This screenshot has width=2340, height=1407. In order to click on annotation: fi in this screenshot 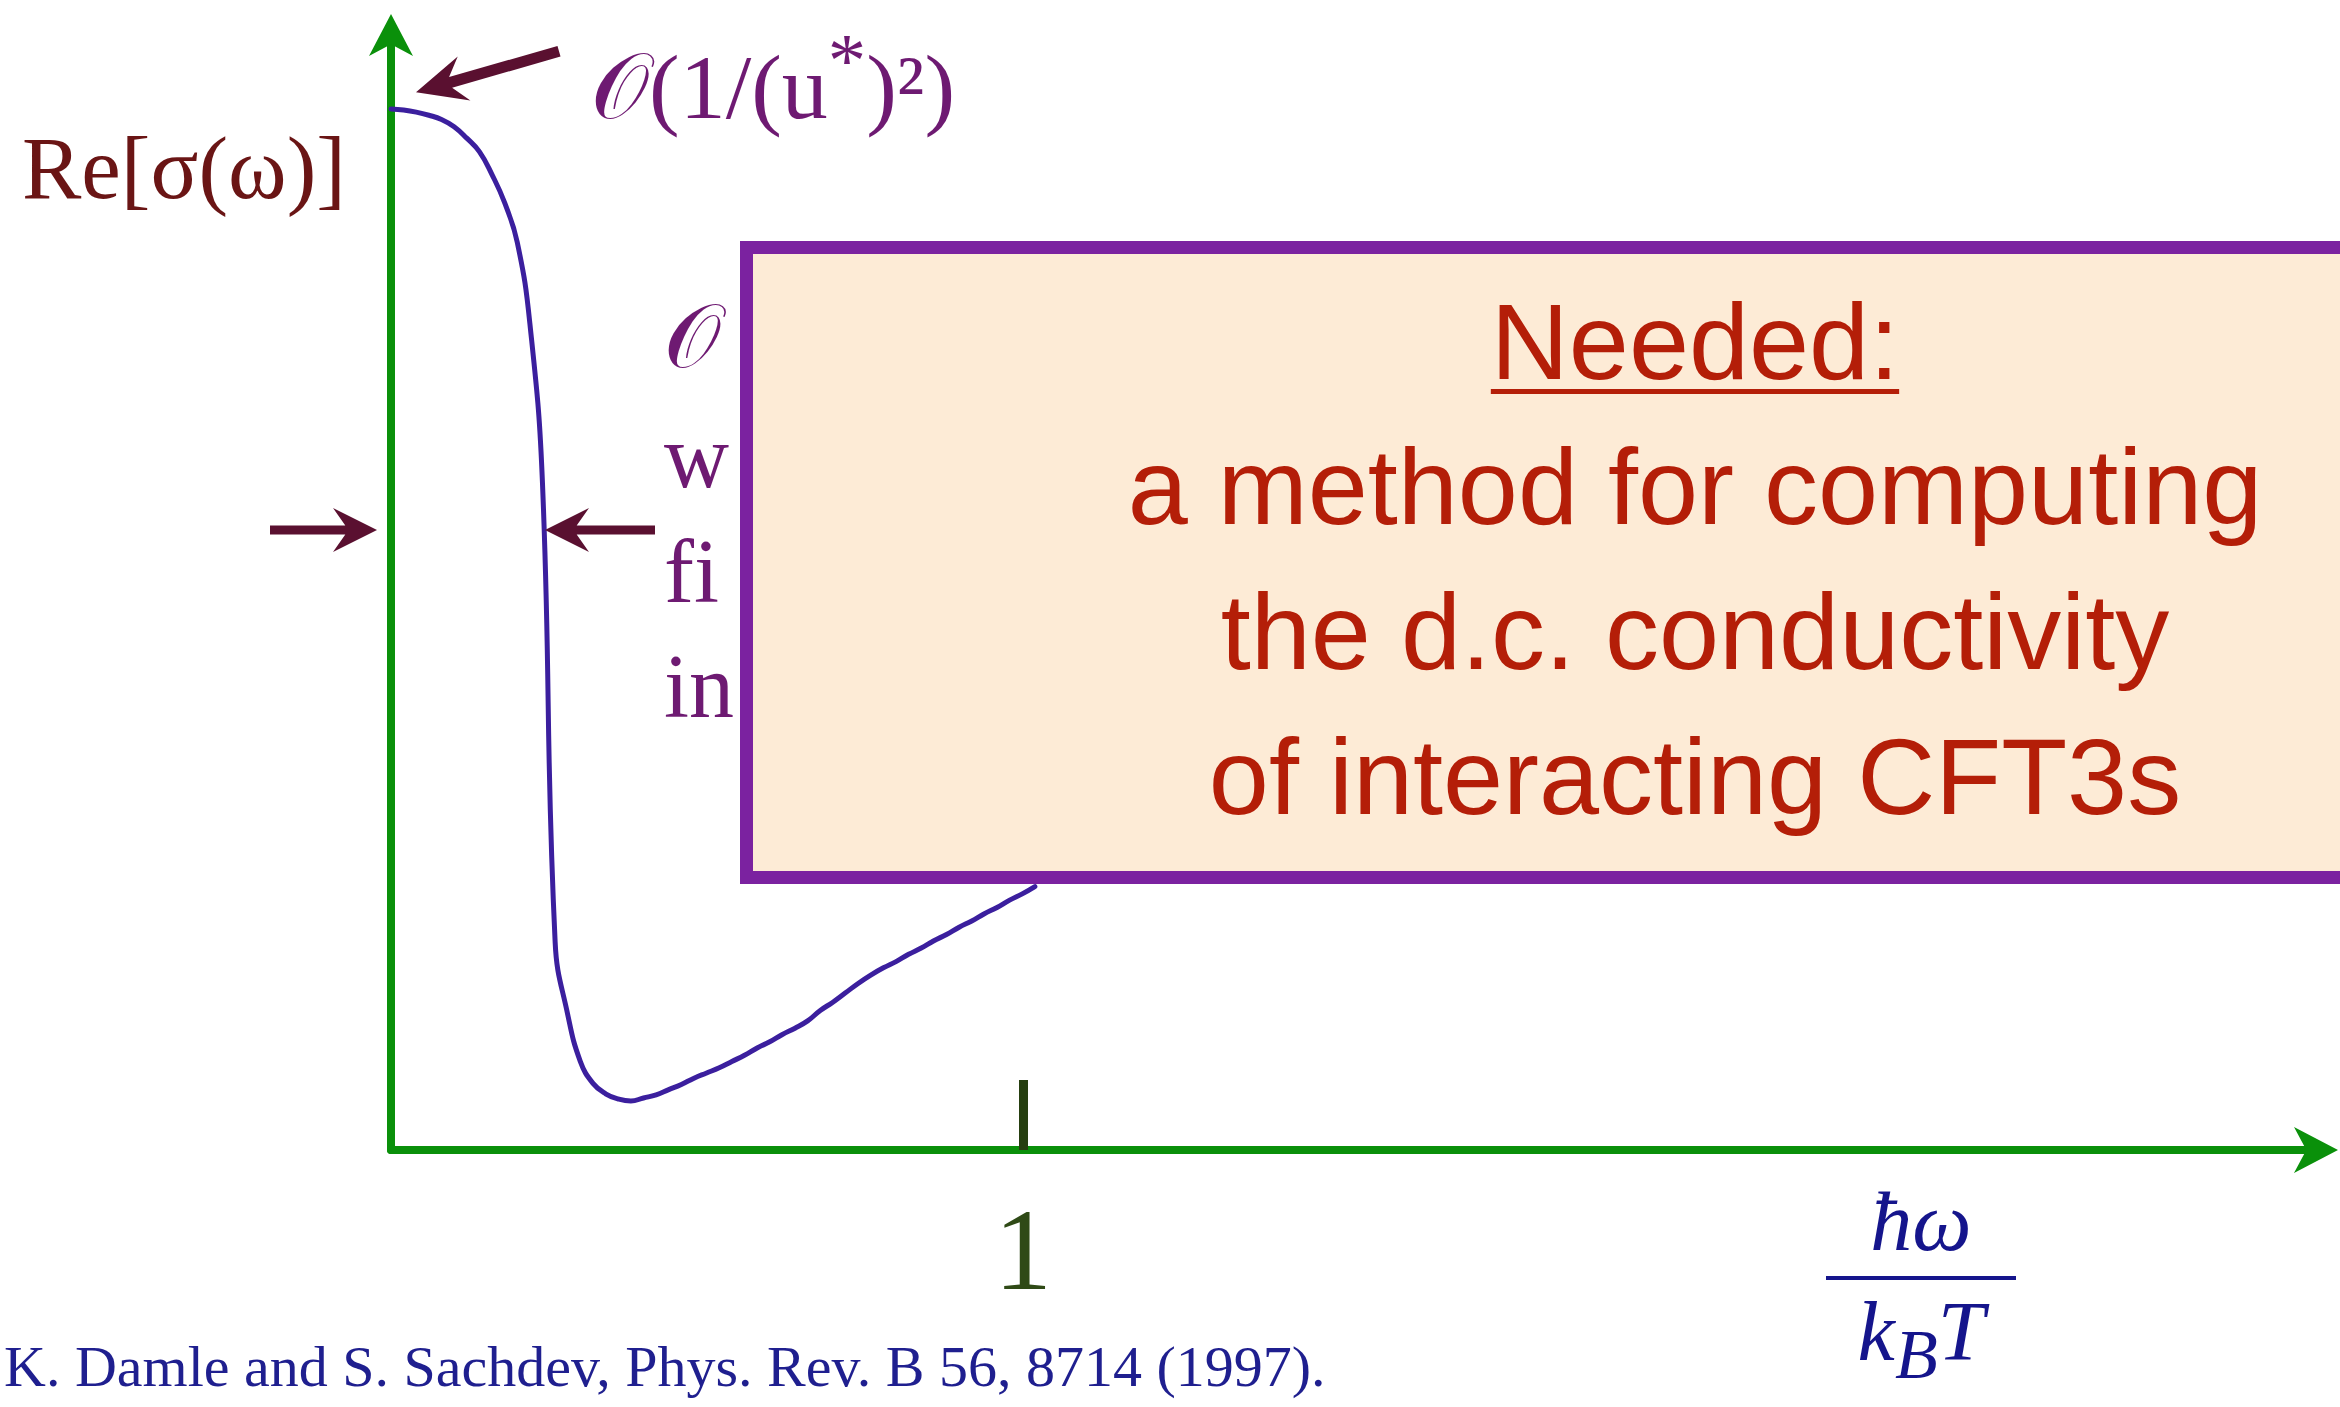, I will do `click(691, 571)`.